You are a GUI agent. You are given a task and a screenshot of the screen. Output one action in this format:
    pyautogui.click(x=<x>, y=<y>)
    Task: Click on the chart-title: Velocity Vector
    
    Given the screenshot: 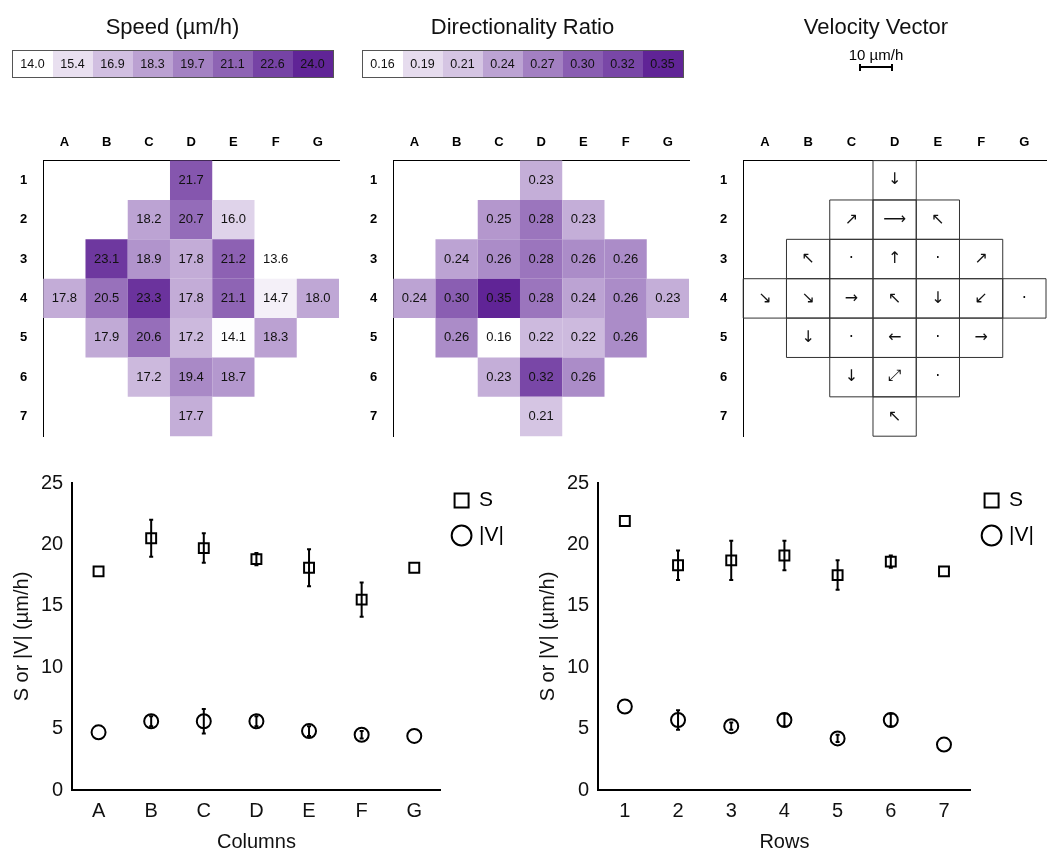 What is the action you would take?
    pyautogui.click(x=876, y=27)
    